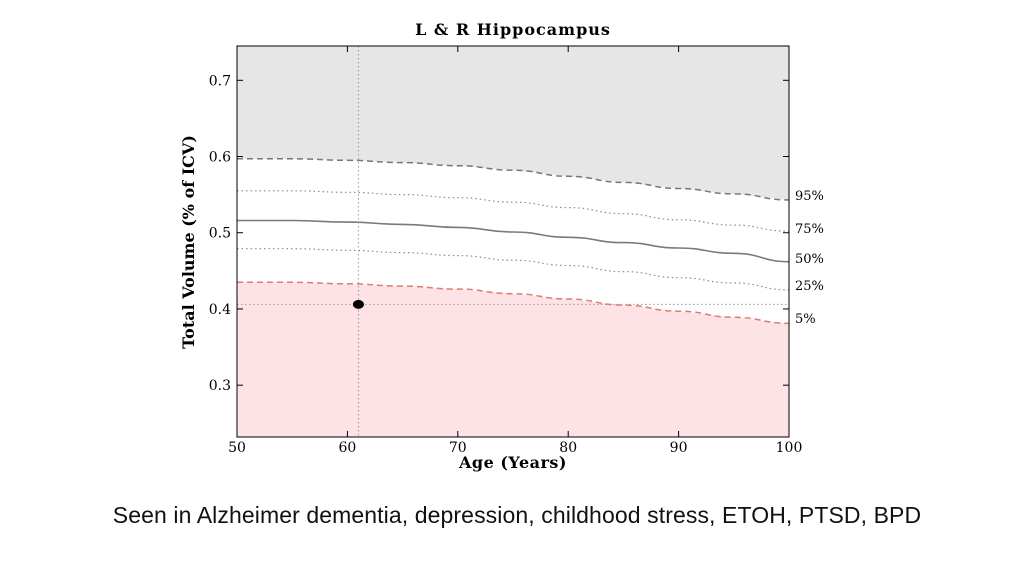 The height and width of the screenshot is (562, 1034). Describe the element at coordinates (513, 29) in the screenshot. I see `chart-title: L & R Hippocampus` at that location.